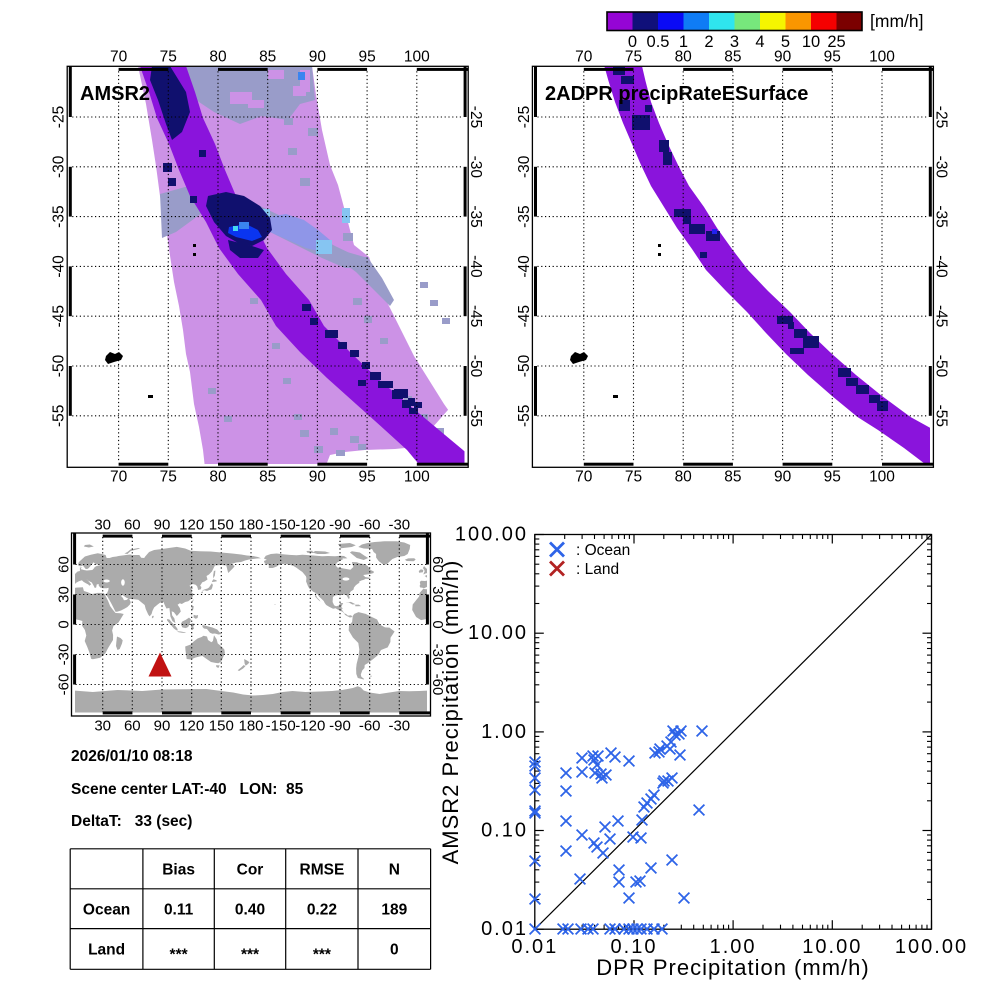 The image size is (1000, 1000). I want to click on svg-text: 2026/01/10 08:18, so click(132, 756).